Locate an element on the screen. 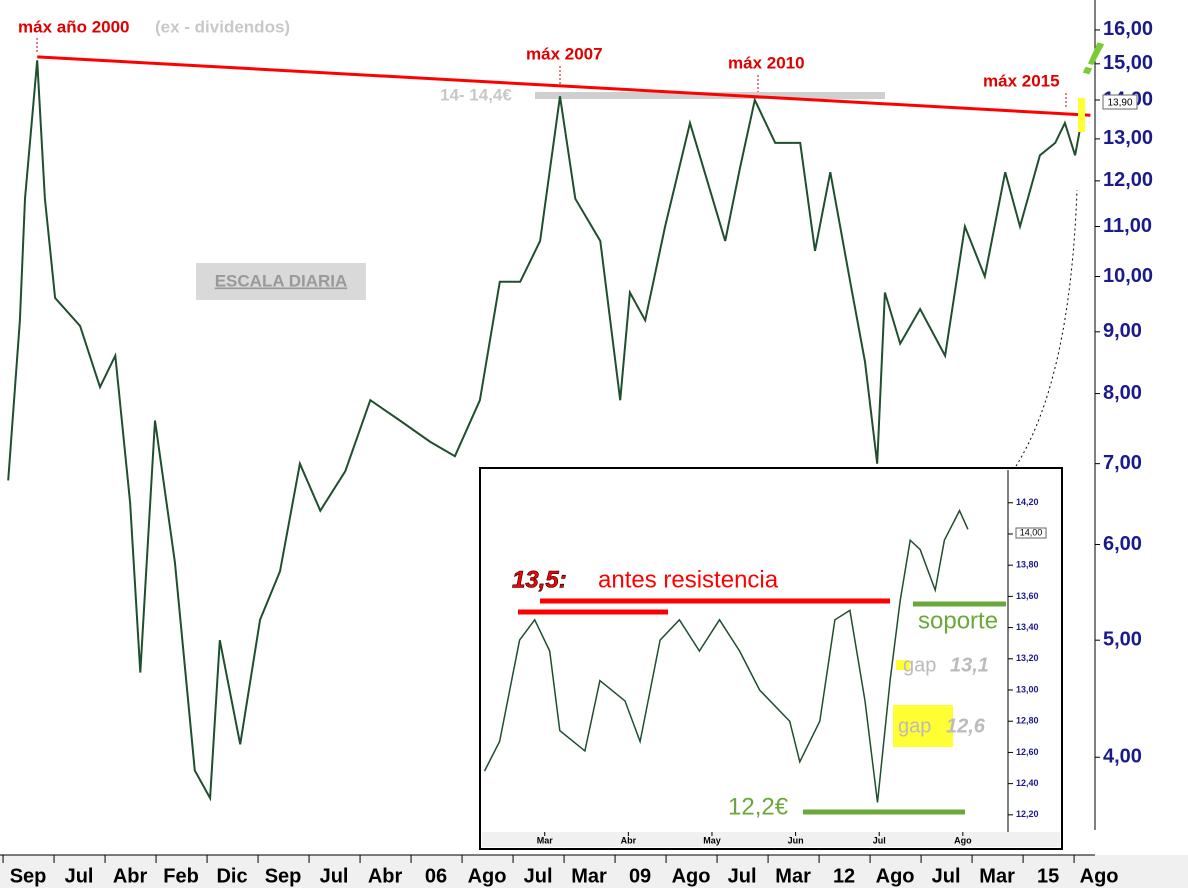  y-tick-label: 12,20 is located at coordinates (1027, 814).